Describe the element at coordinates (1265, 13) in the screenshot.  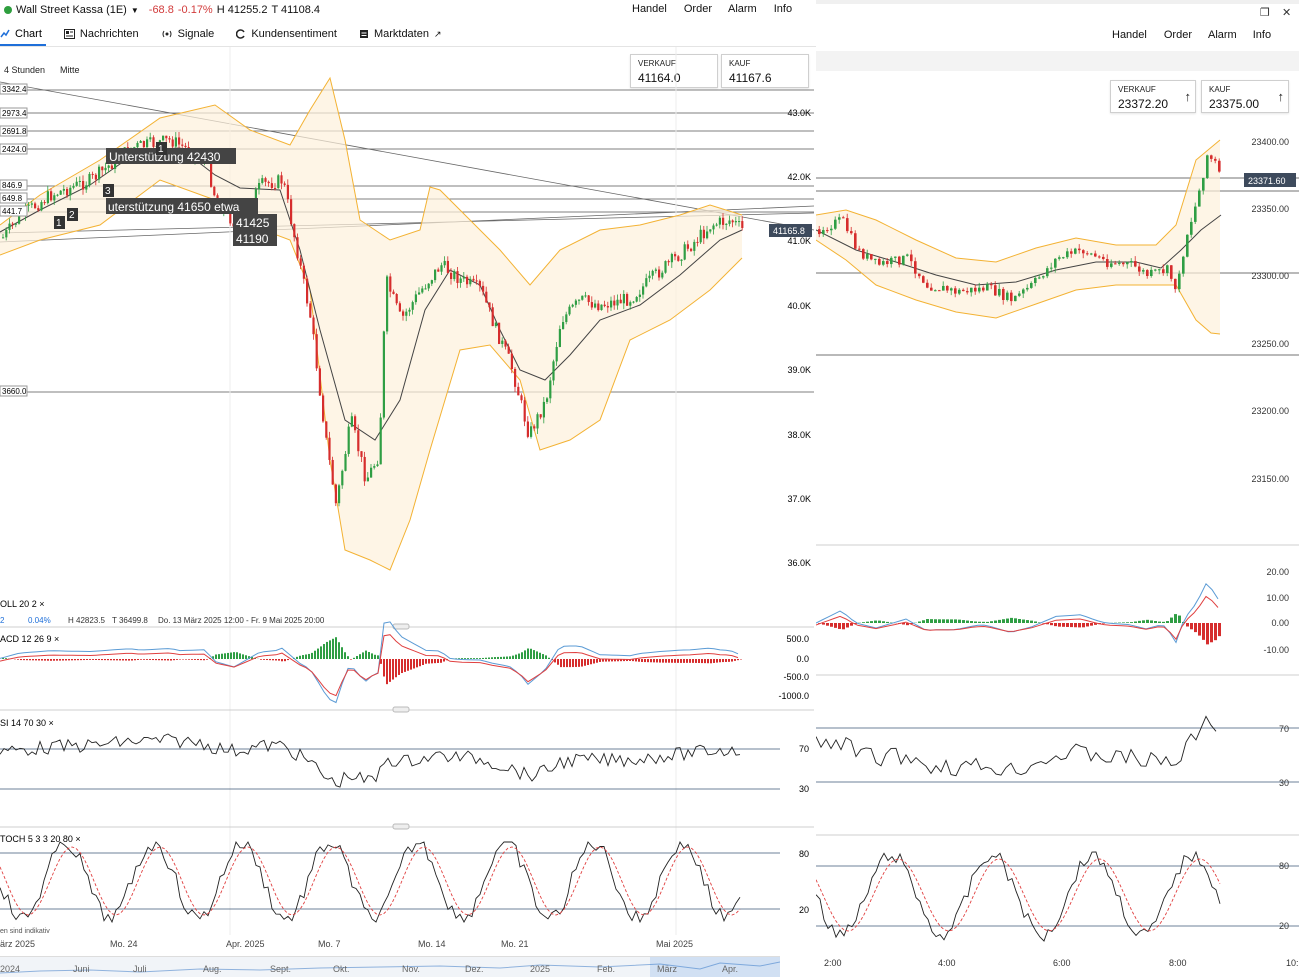
I see `restore-window-icon: ❐` at that location.